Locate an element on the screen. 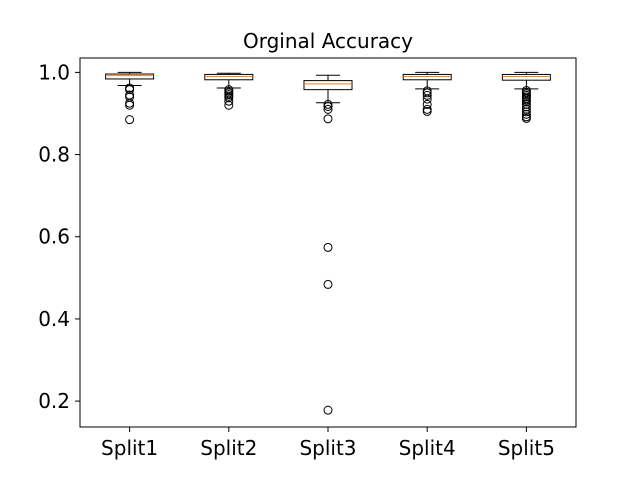 The width and height of the screenshot is (640, 484). box-split1 is located at coordinates (130, 98).